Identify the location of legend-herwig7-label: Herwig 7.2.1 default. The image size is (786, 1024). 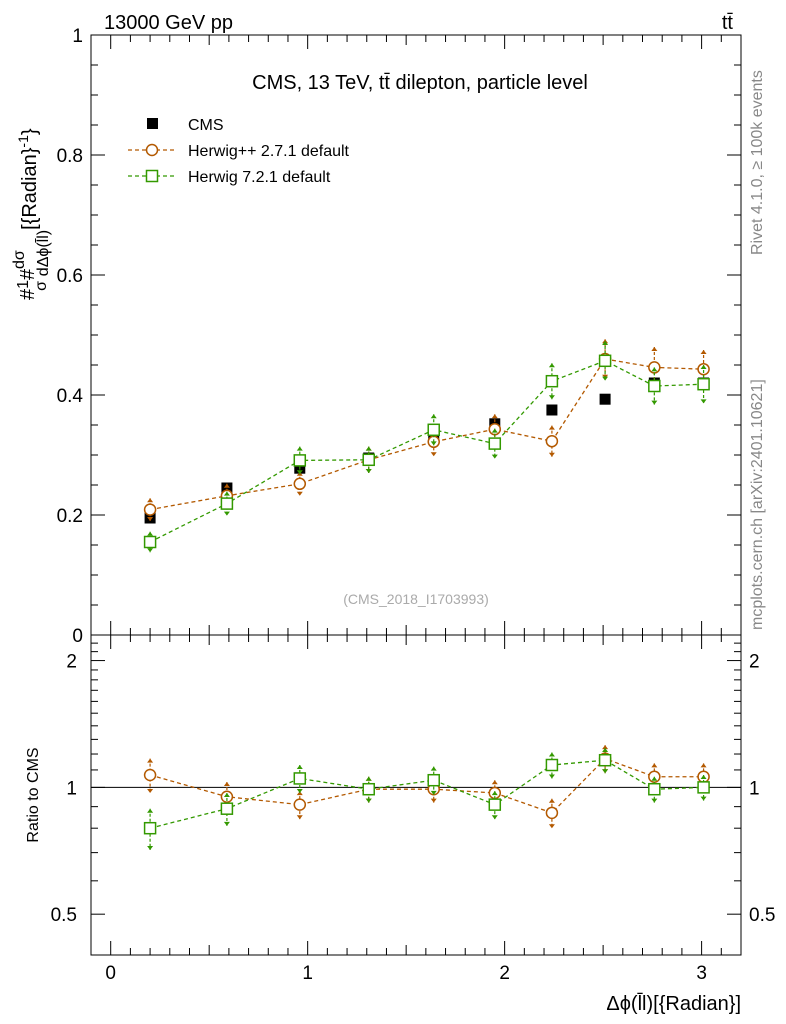
(259, 177).